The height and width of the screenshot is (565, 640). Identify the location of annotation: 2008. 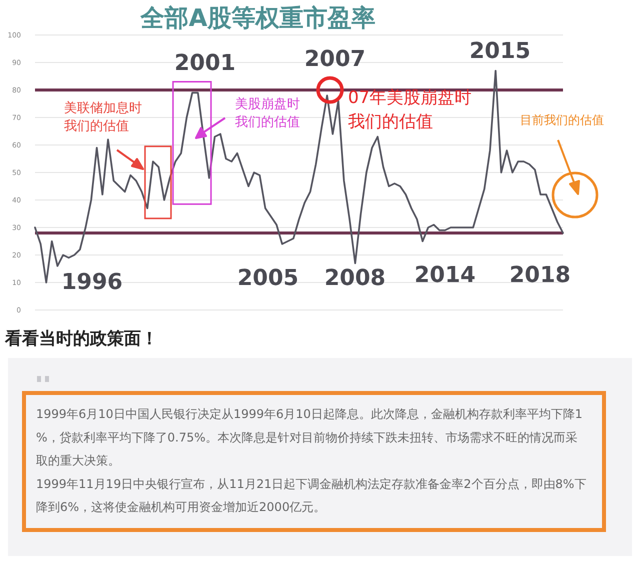
(355, 278).